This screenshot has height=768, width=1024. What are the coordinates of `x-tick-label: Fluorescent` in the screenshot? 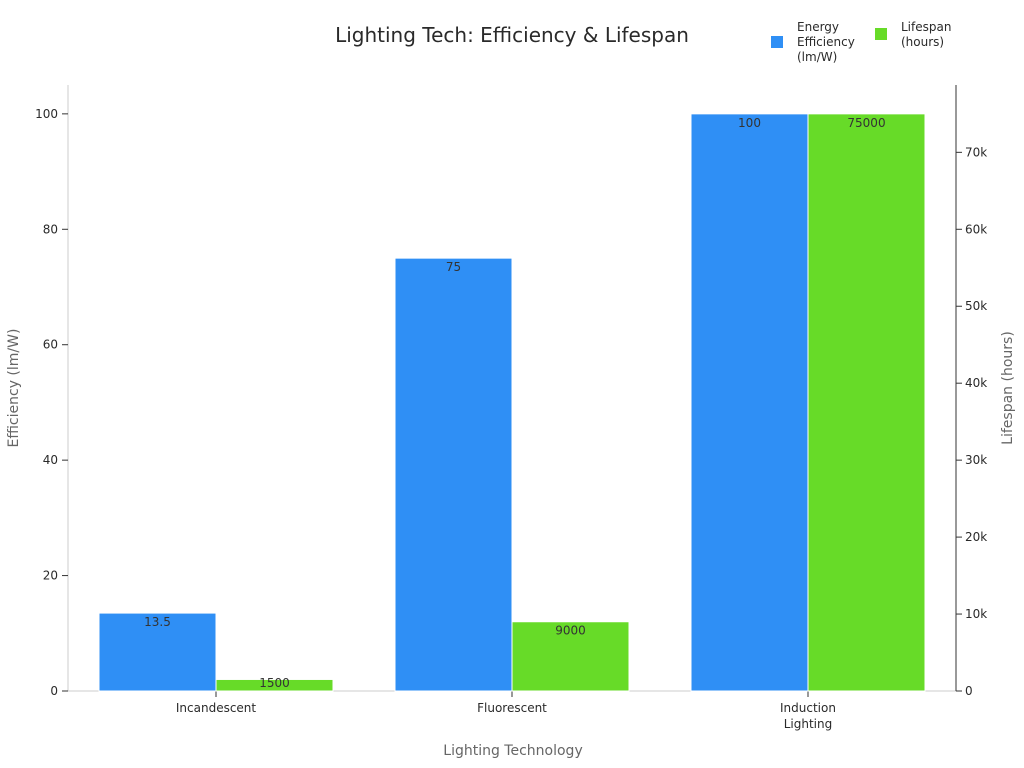 It's located at (512, 708).